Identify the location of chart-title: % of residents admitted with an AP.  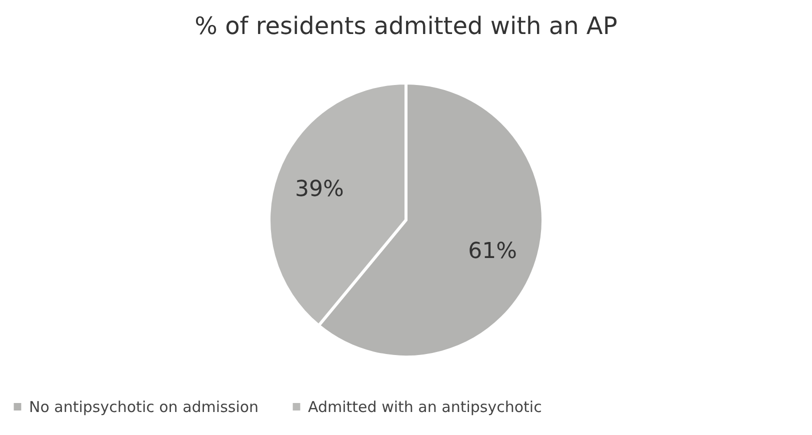
(406, 26).